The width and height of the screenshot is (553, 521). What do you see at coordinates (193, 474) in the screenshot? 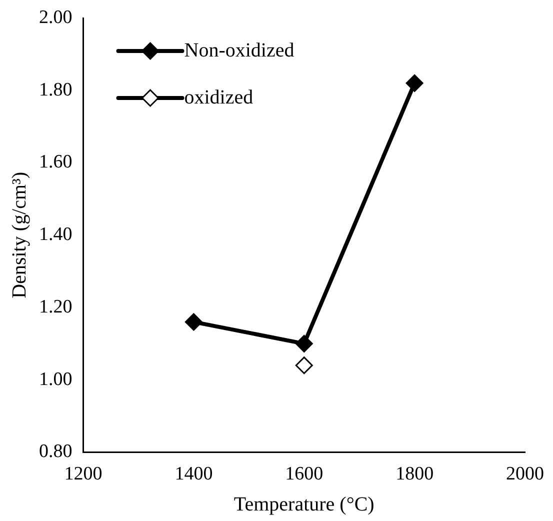
I see `x-tick-label: 1400` at bounding box center [193, 474].